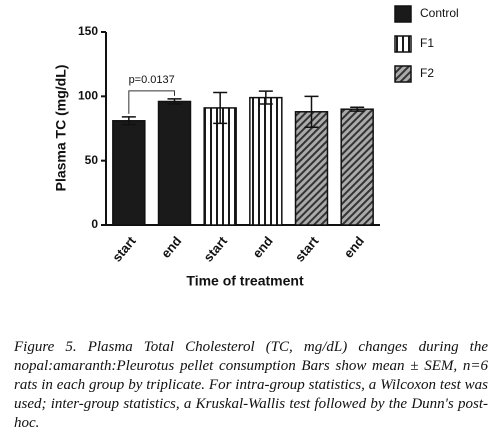 This screenshot has height=445, width=499. Describe the element at coordinates (439, 13) in the screenshot. I see `legend-label: Control` at that location.